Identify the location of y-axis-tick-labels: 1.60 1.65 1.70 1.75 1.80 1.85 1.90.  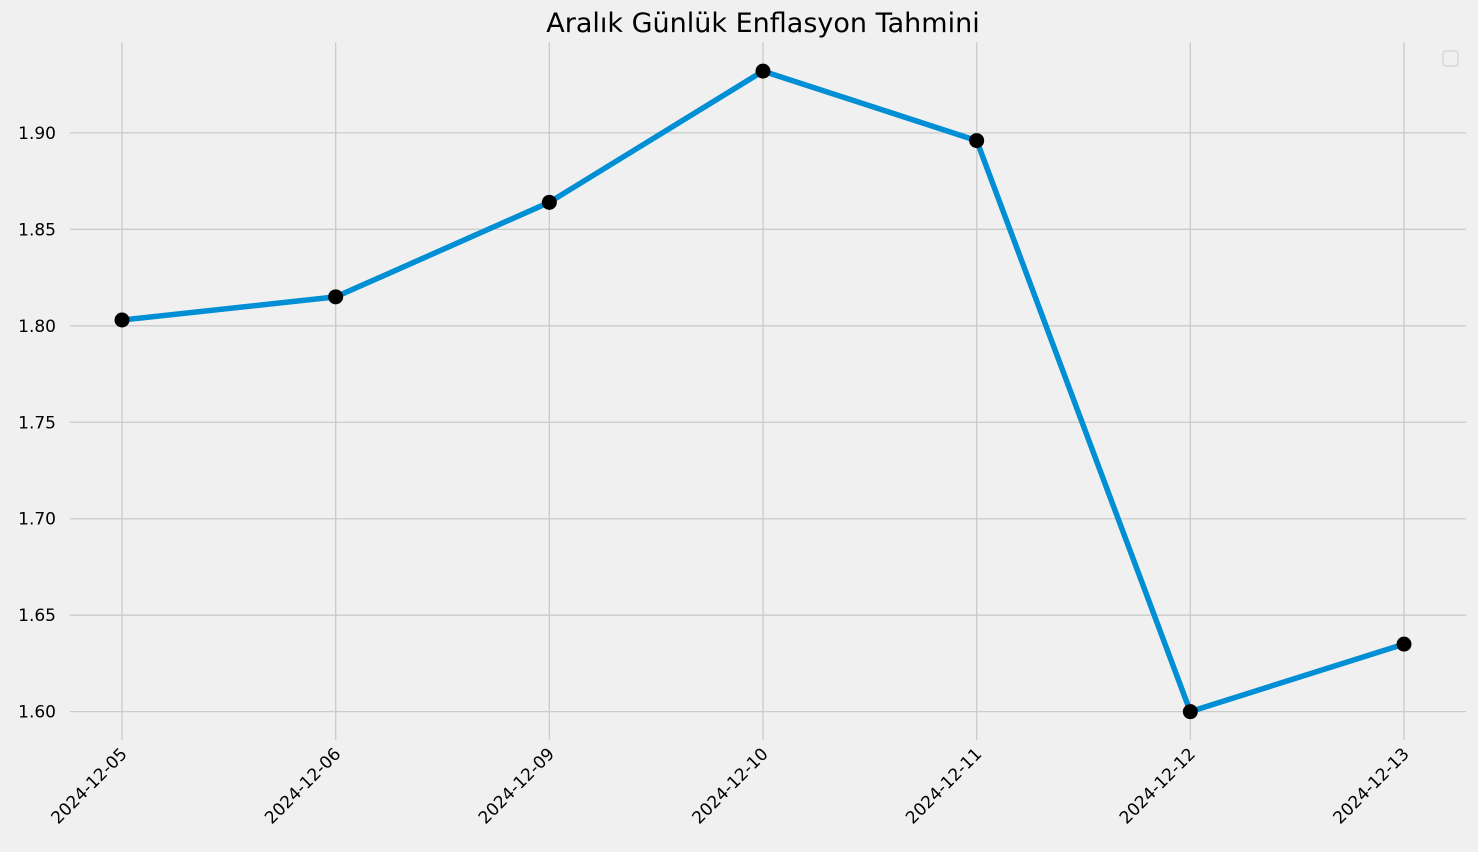
(37, 423).